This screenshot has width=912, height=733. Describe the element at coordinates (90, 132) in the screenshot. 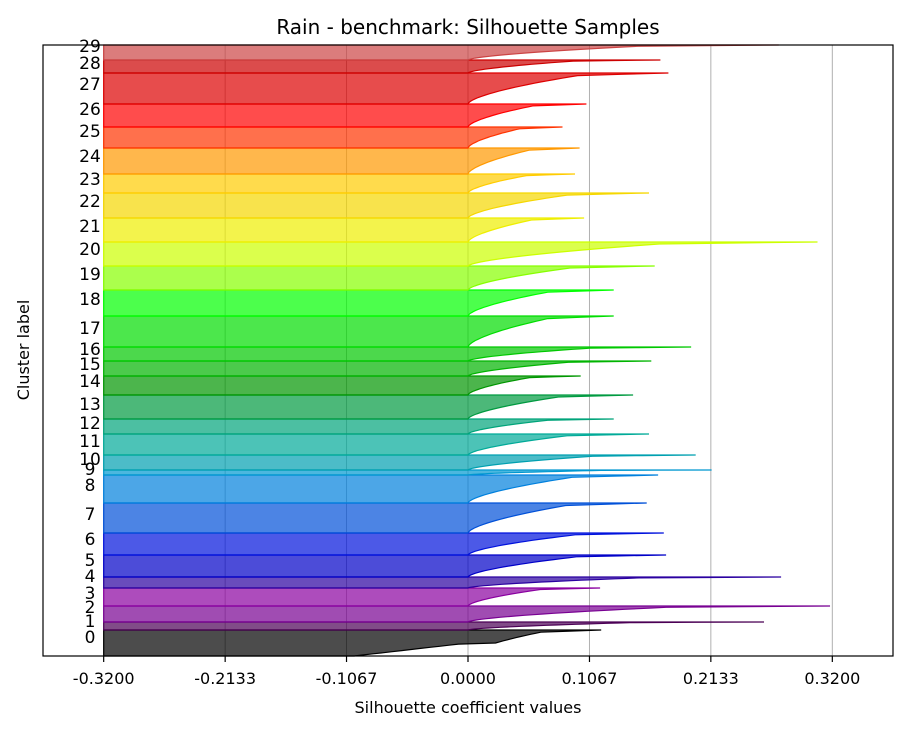

I see `cluster-label-25: 25` at that location.